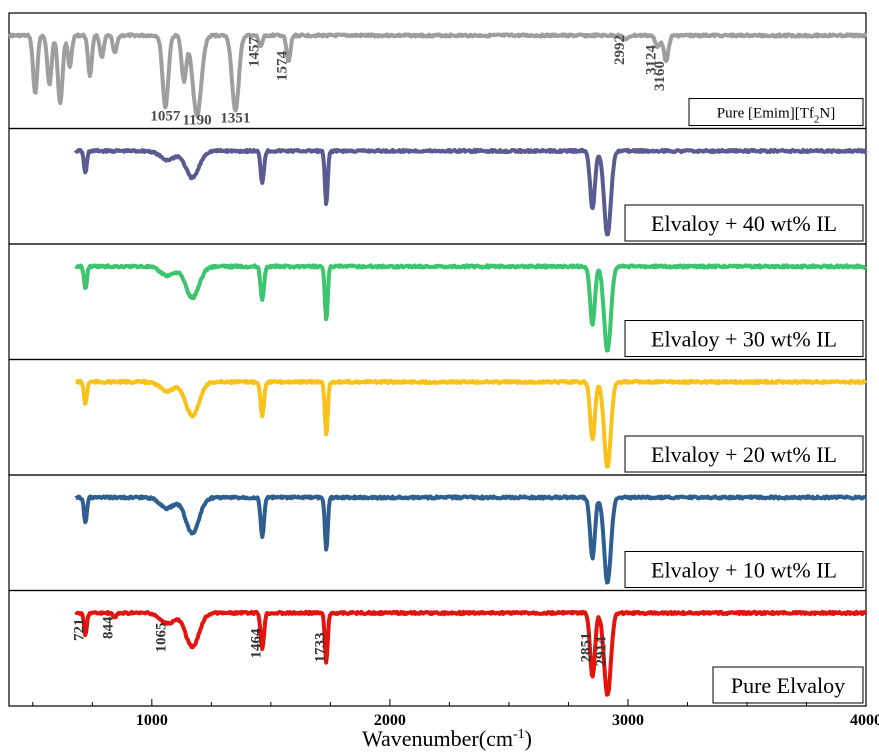 Image resolution: width=879 pixels, height=753 pixels. I want to click on legend-label: Elvaloy + 40 wt% IL, so click(744, 223).